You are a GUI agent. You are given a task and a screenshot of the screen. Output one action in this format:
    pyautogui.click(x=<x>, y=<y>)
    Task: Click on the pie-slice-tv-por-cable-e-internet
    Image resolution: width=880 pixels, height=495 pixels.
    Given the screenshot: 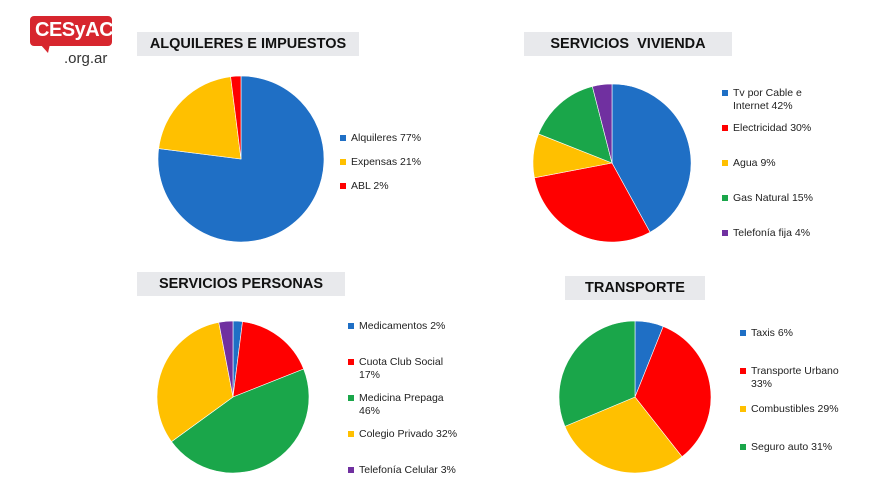 What is the action you would take?
    pyautogui.click(x=651, y=158)
    